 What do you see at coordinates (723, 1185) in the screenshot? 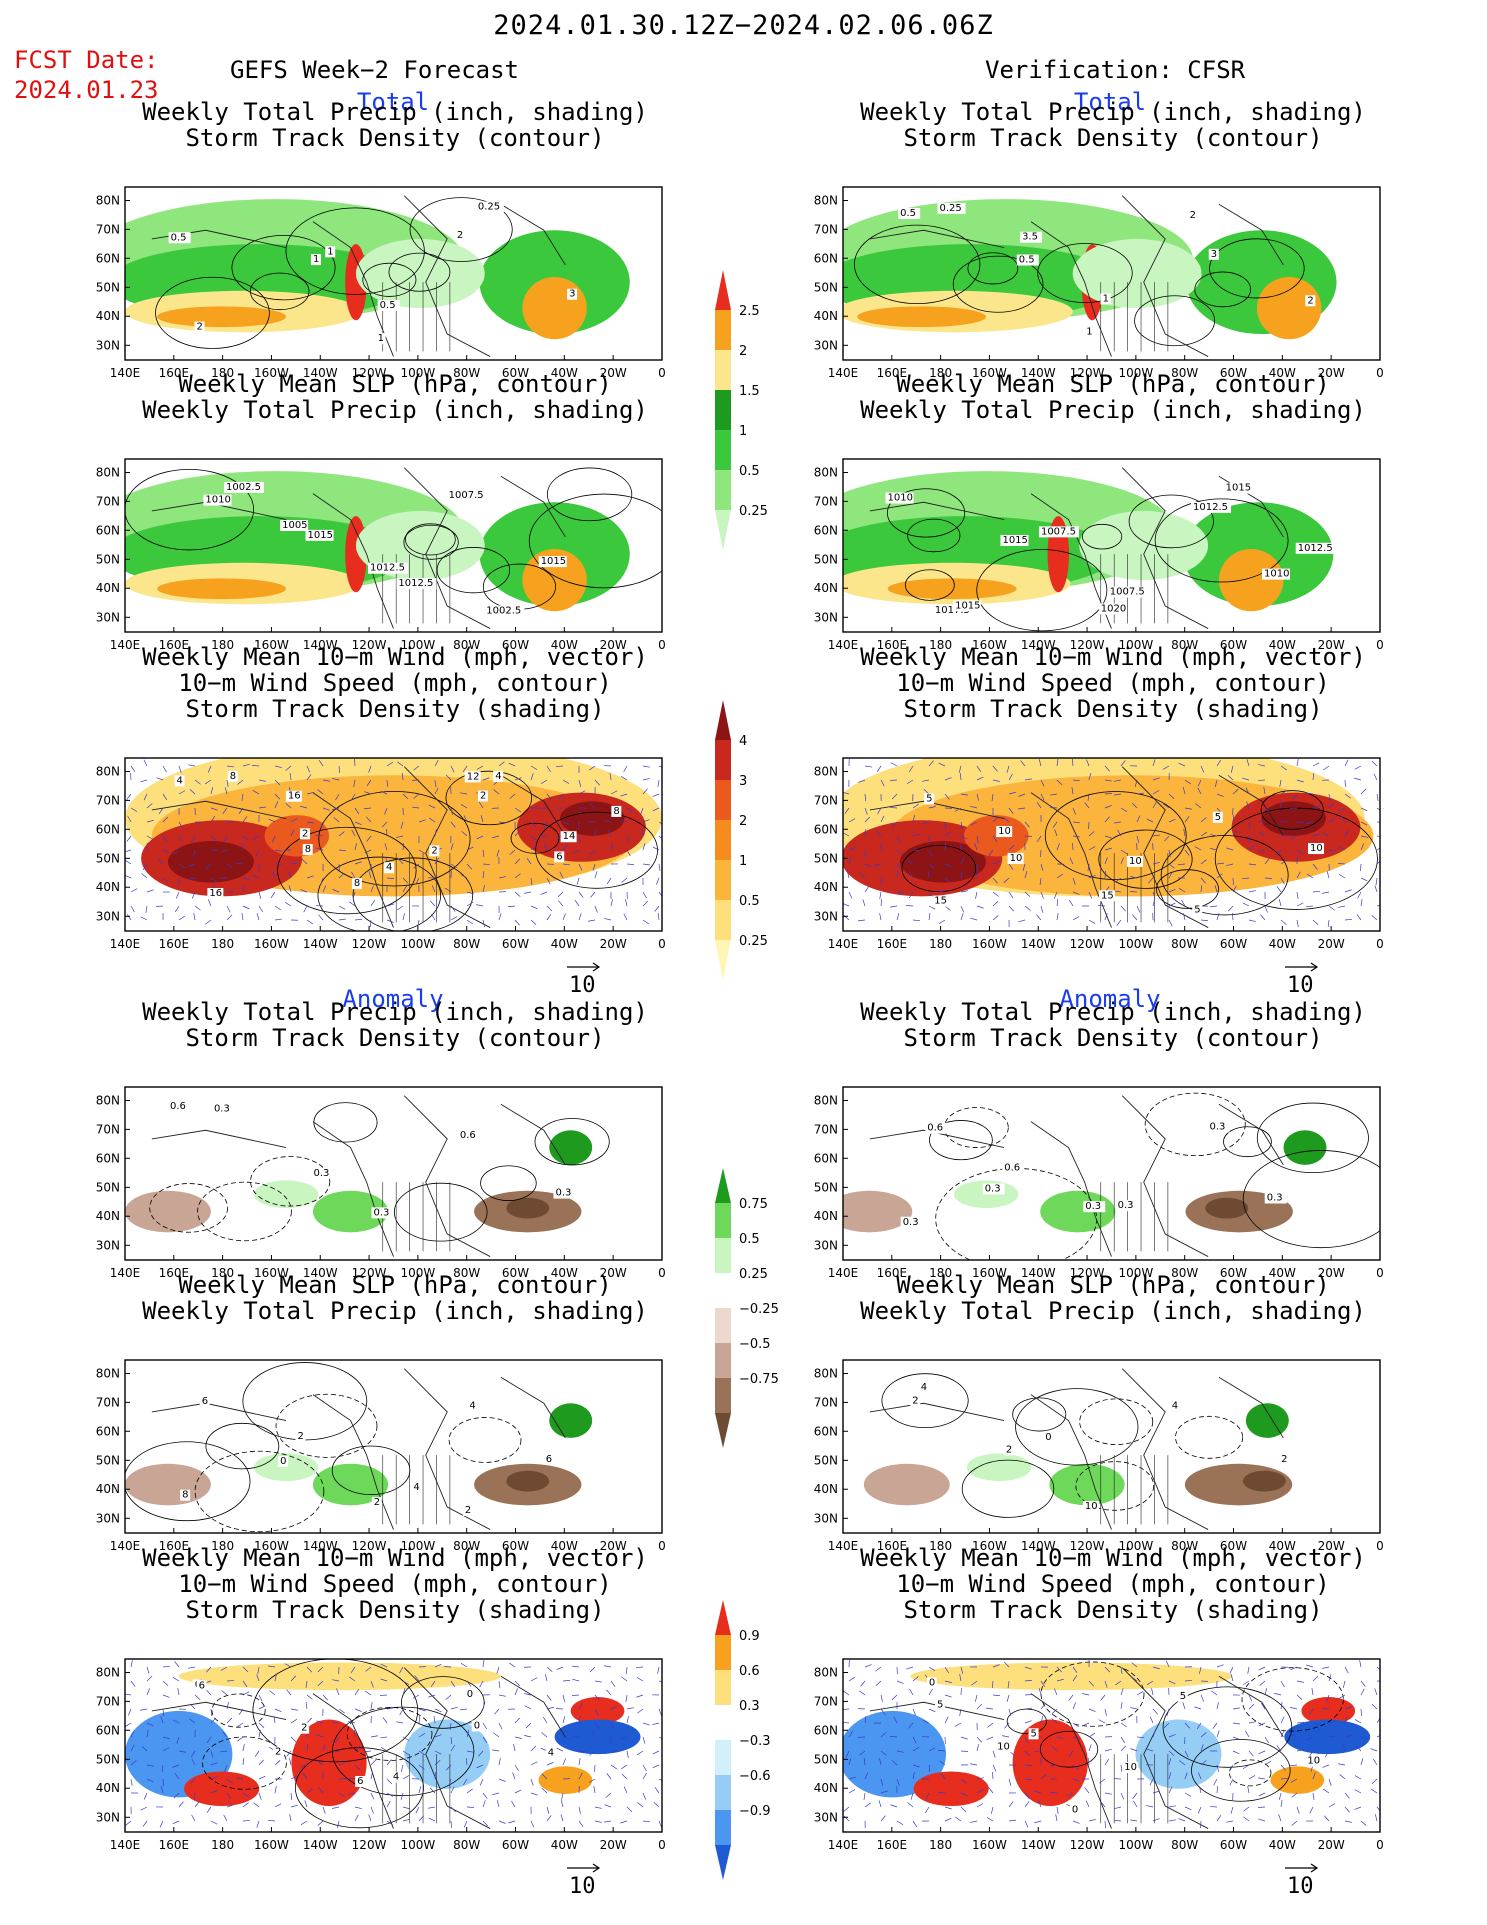
I see `colorbar-precip_anom-cap-top` at bounding box center [723, 1185].